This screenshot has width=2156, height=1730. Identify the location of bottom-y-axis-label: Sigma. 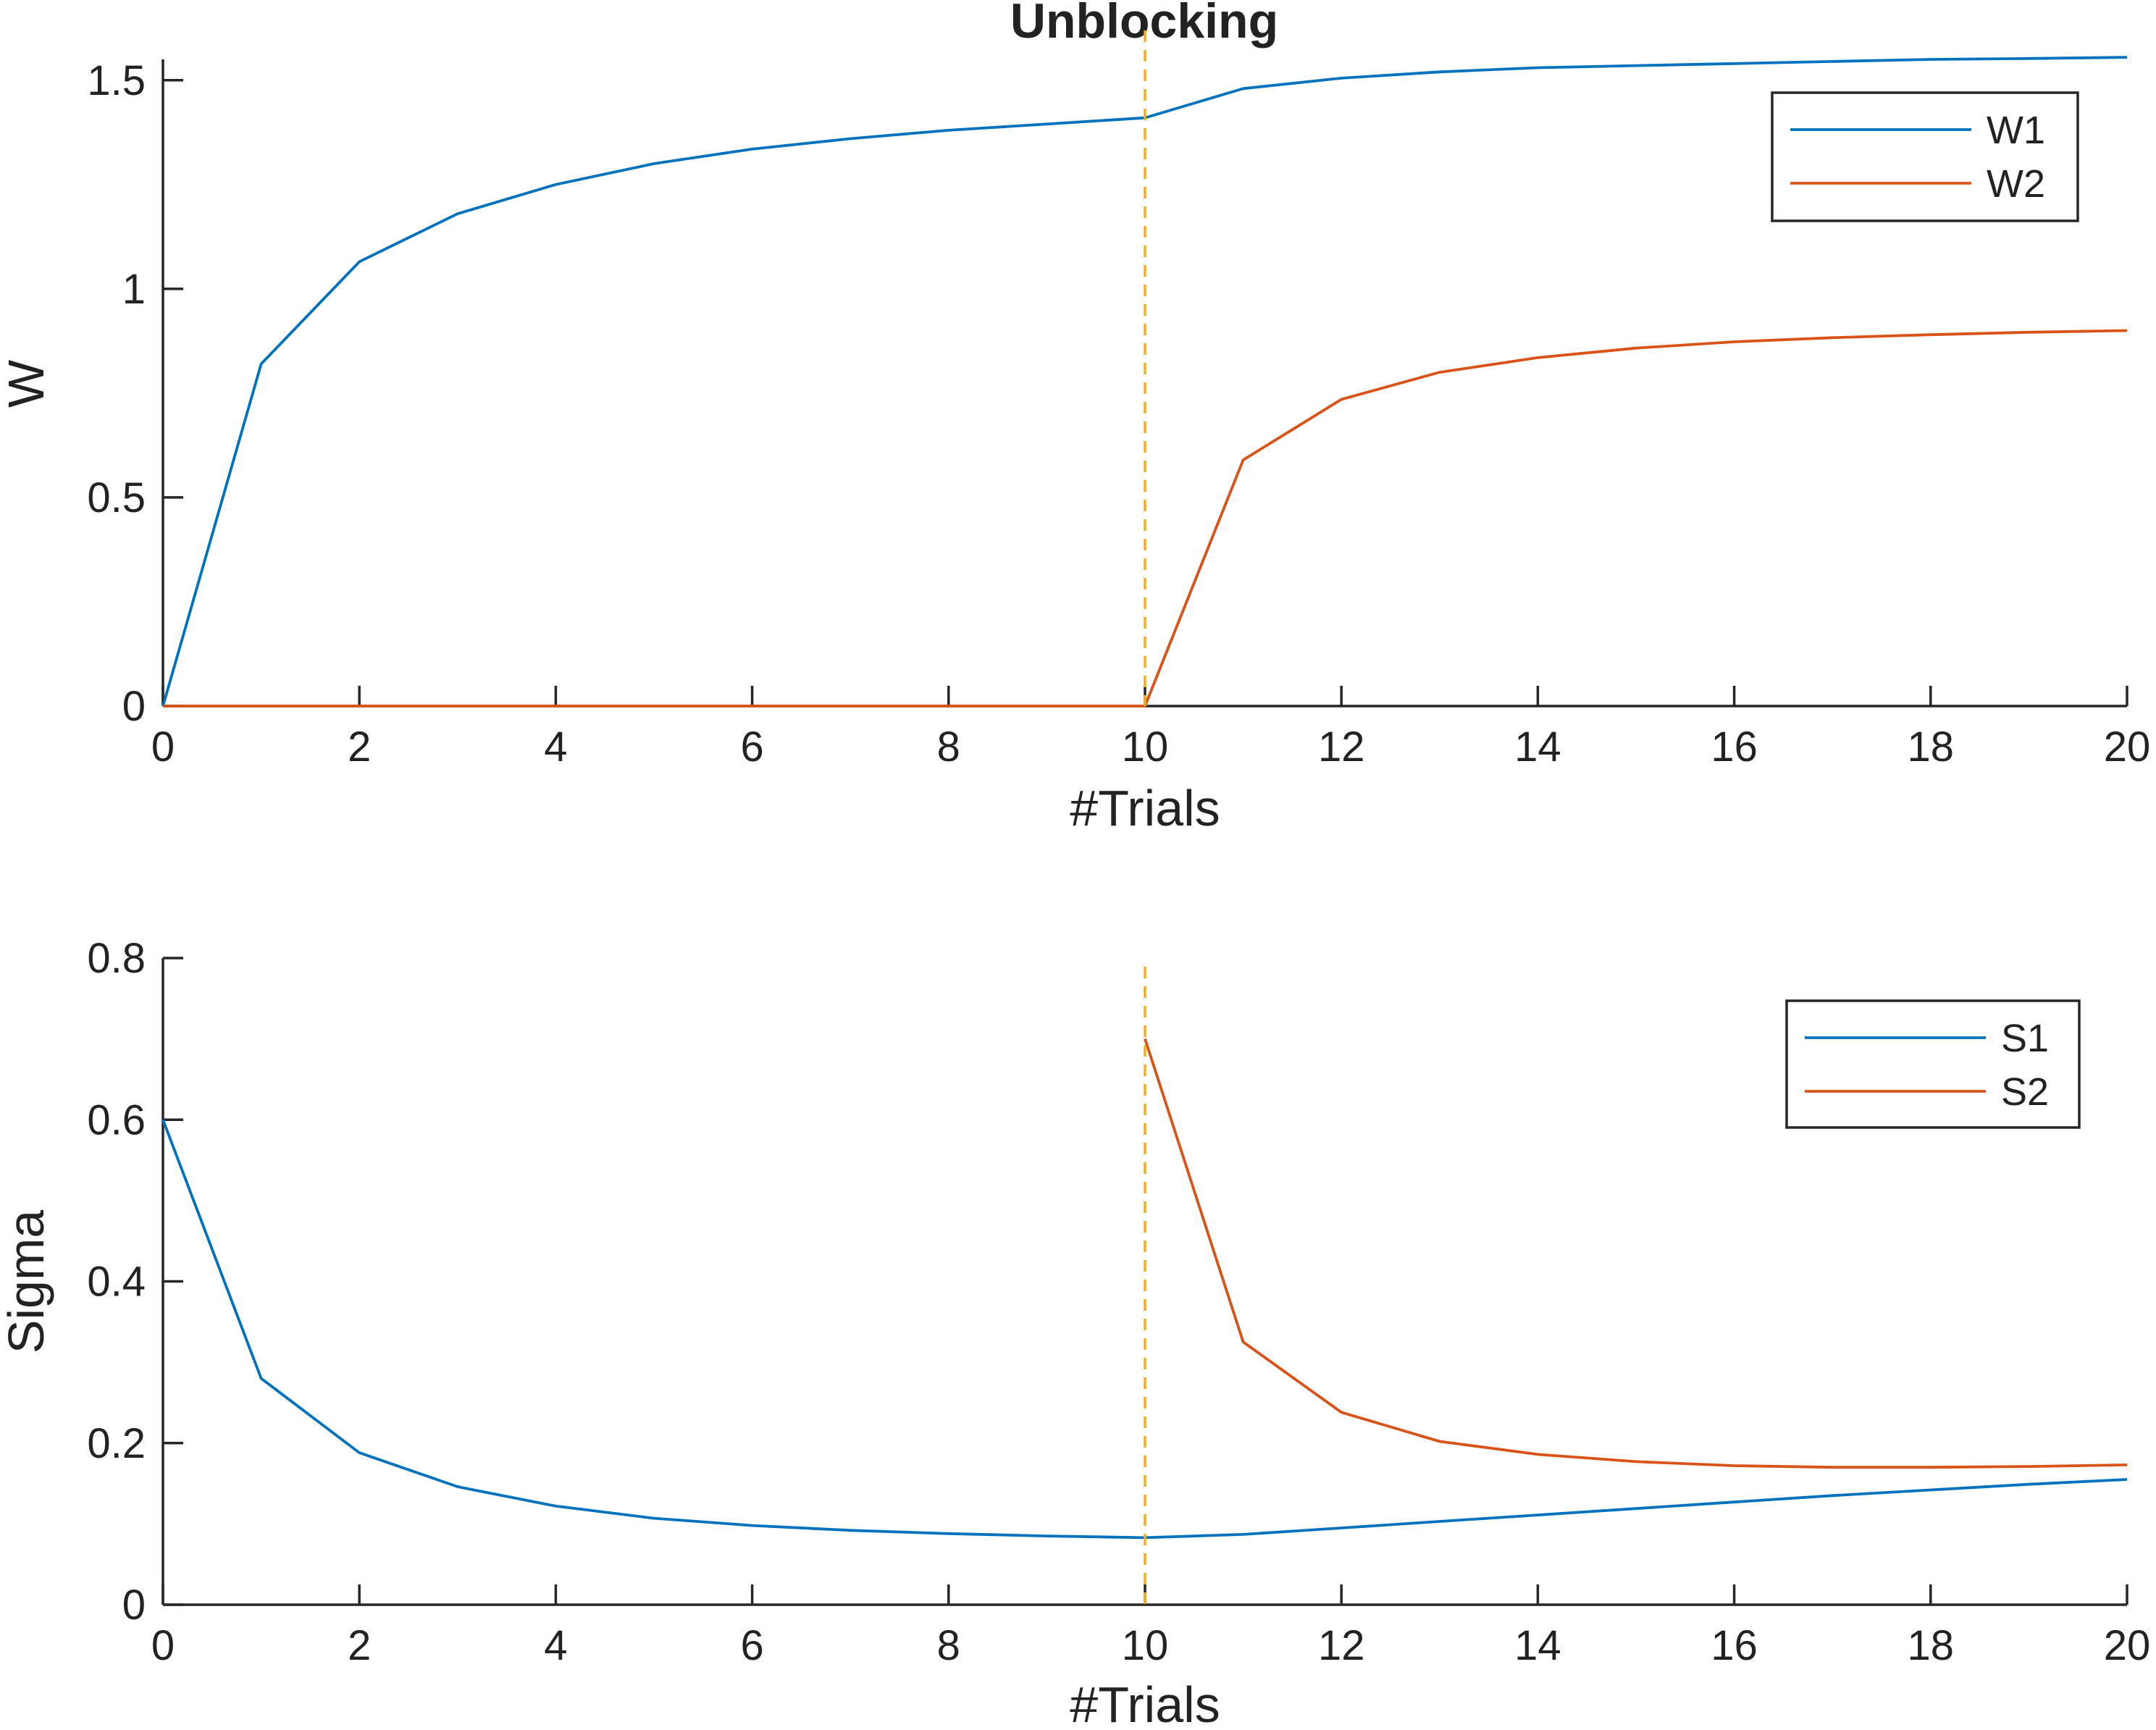
(27, 1281).